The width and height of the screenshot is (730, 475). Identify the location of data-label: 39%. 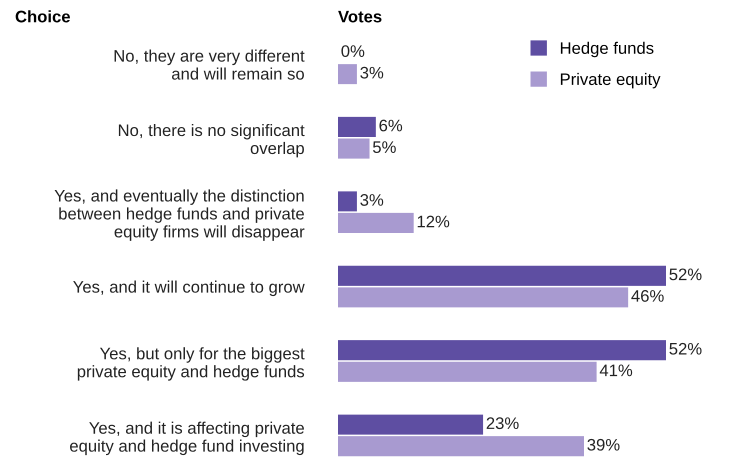
(603, 444).